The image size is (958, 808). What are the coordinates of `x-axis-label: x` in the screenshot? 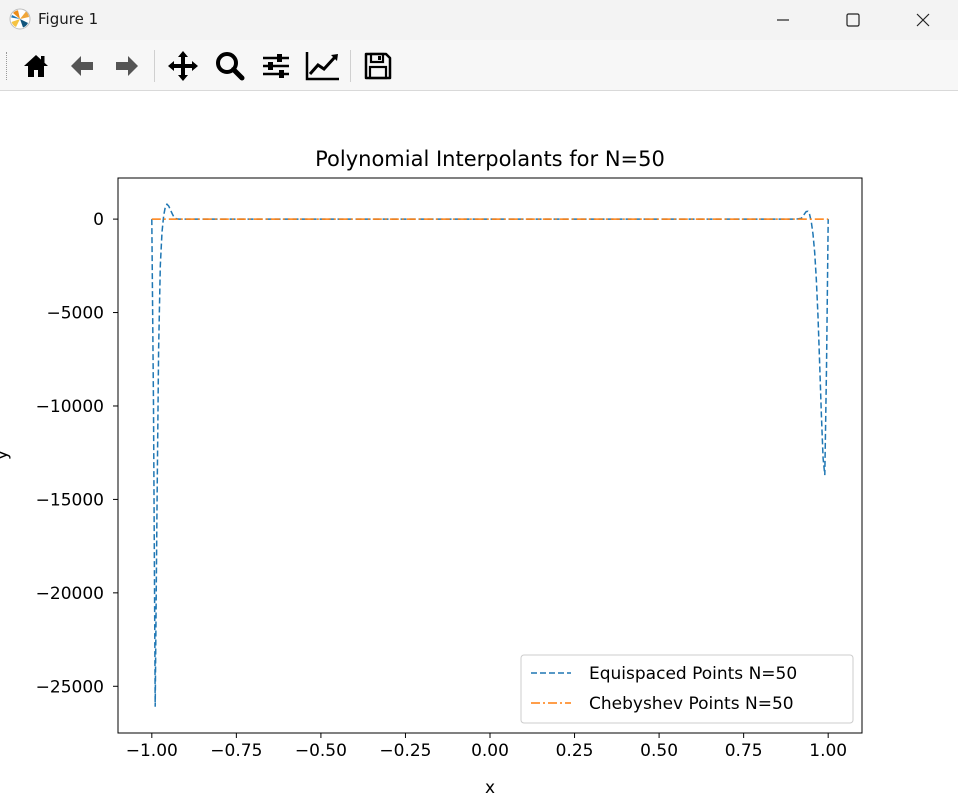 It's located at (490, 788).